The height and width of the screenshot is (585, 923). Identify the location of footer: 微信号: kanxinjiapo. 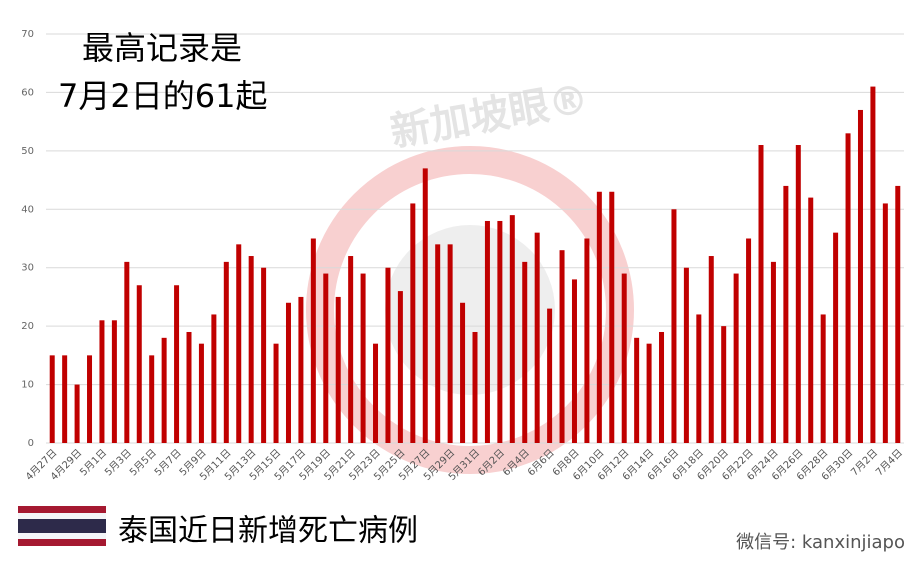
(820, 542).